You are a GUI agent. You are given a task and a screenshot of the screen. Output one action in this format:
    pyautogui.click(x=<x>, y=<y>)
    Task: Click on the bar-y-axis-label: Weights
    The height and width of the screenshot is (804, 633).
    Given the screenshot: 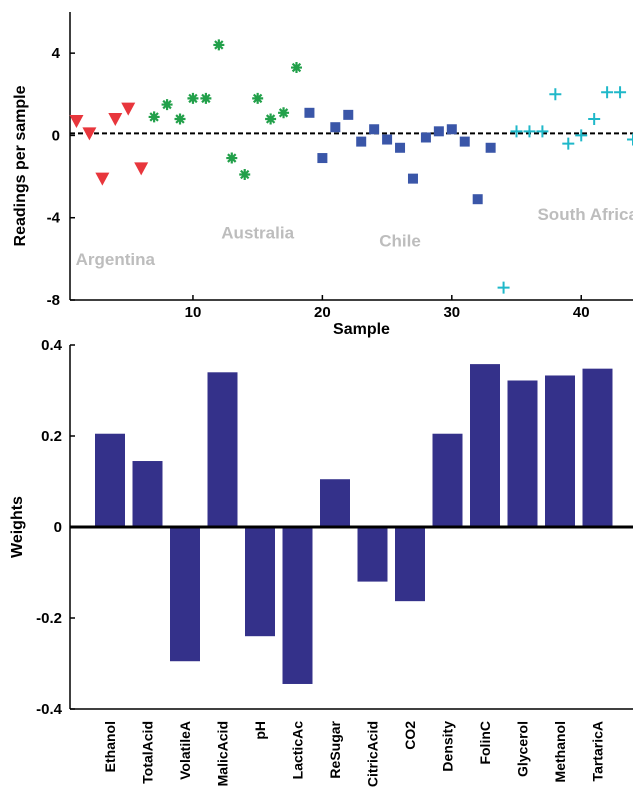 What is the action you would take?
    pyautogui.click(x=17, y=527)
    